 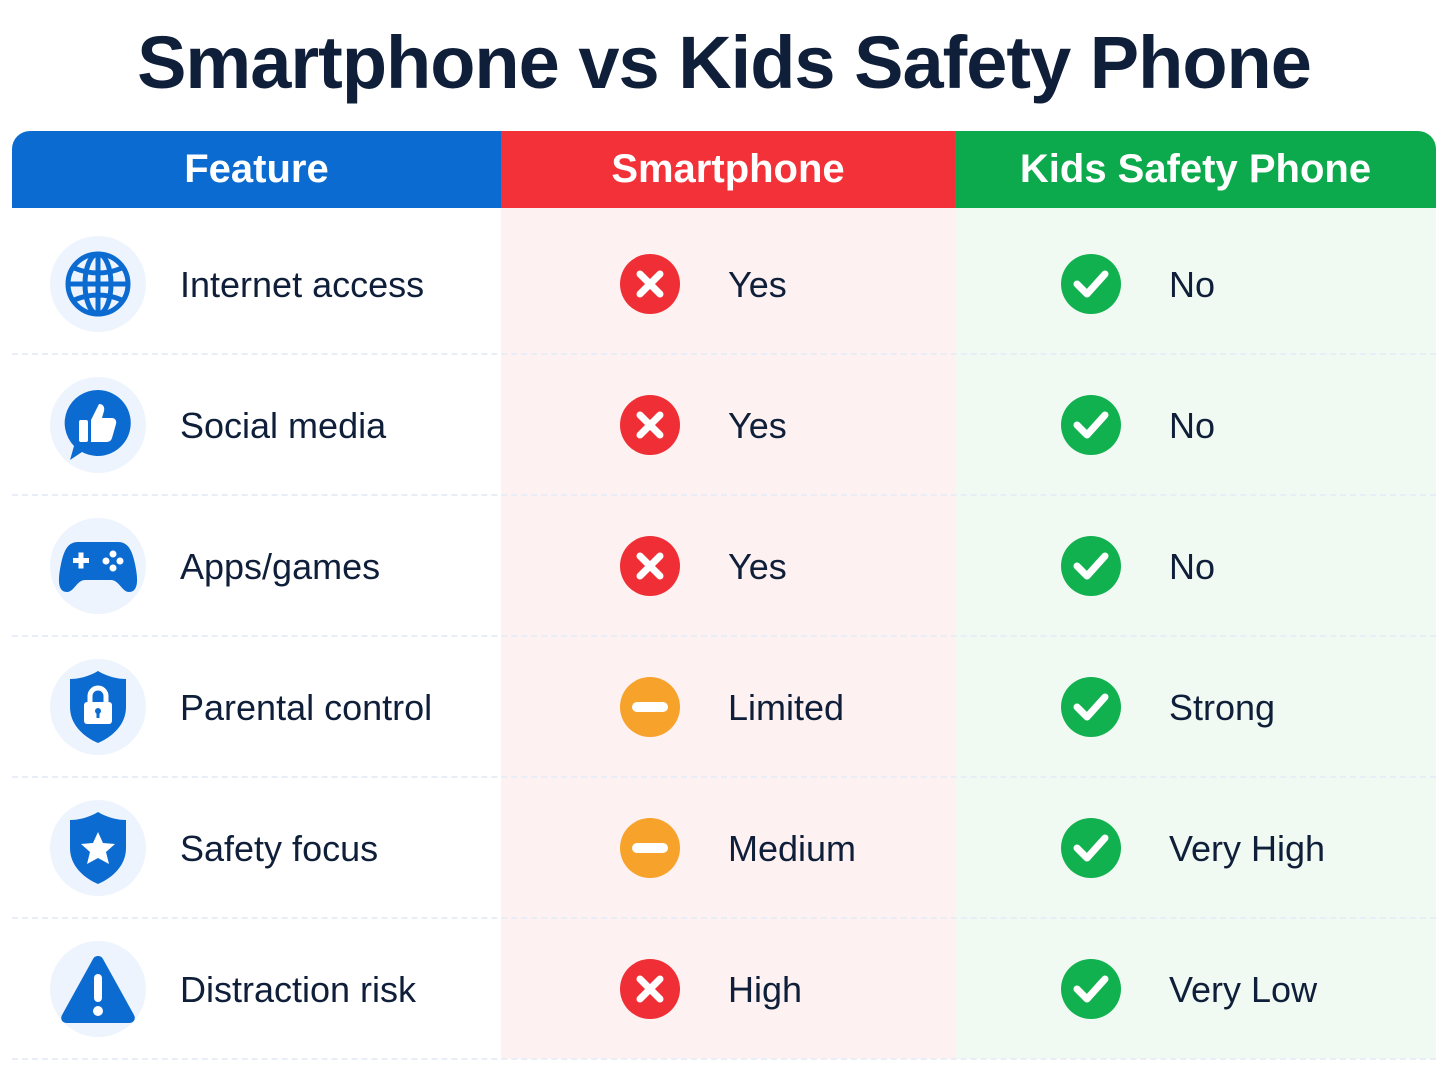 I want to click on feature-label: Social media, so click(x=283, y=425).